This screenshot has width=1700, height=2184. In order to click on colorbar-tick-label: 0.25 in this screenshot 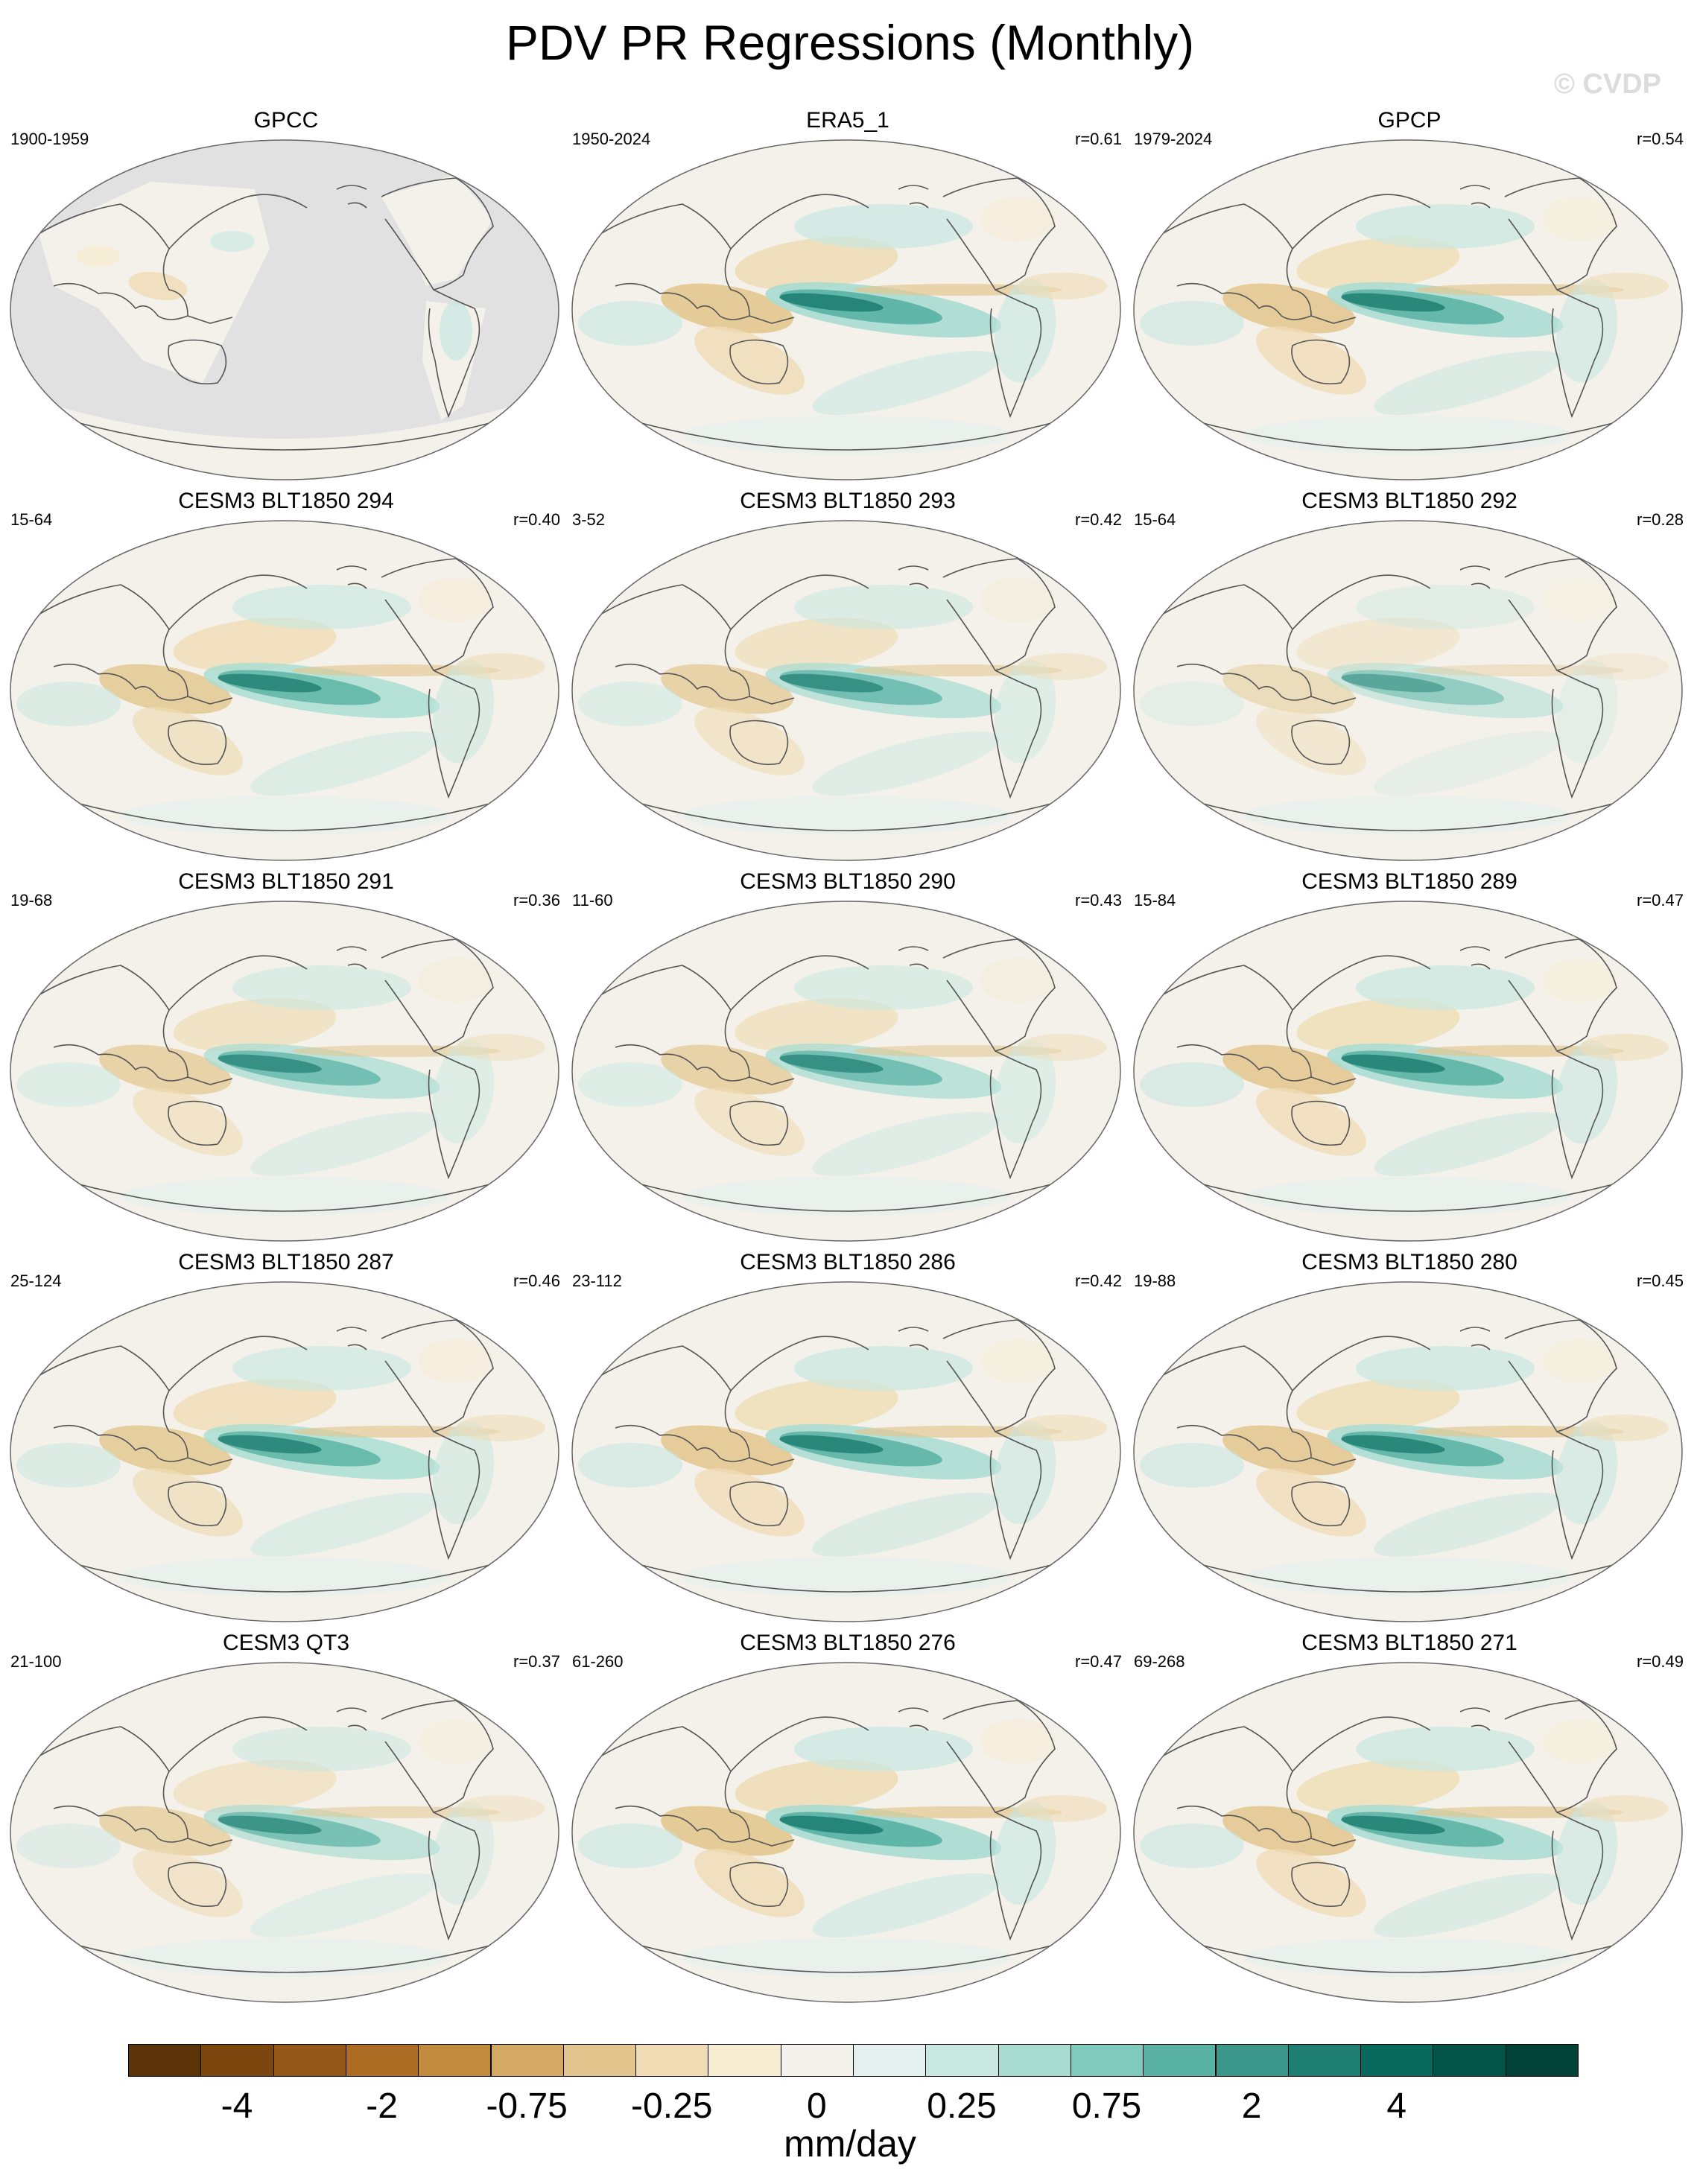, I will do `click(962, 2106)`.